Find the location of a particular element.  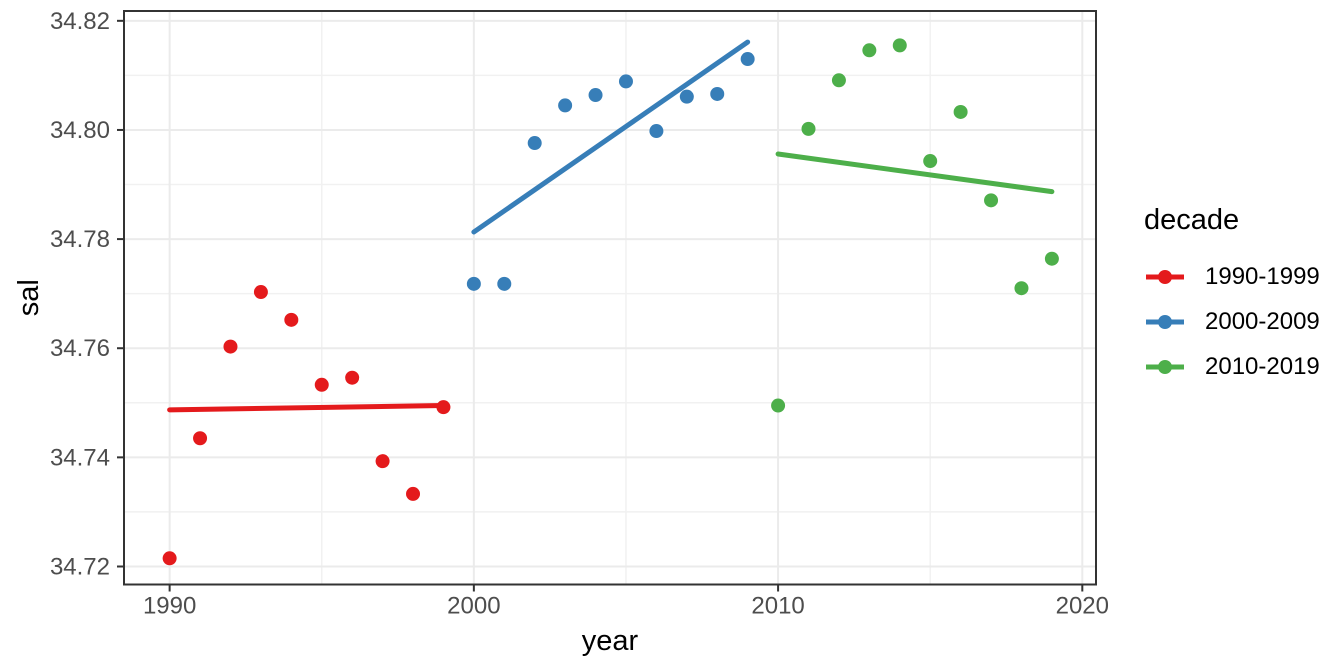

x-tick-label: 2010 is located at coordinates (777, 606).